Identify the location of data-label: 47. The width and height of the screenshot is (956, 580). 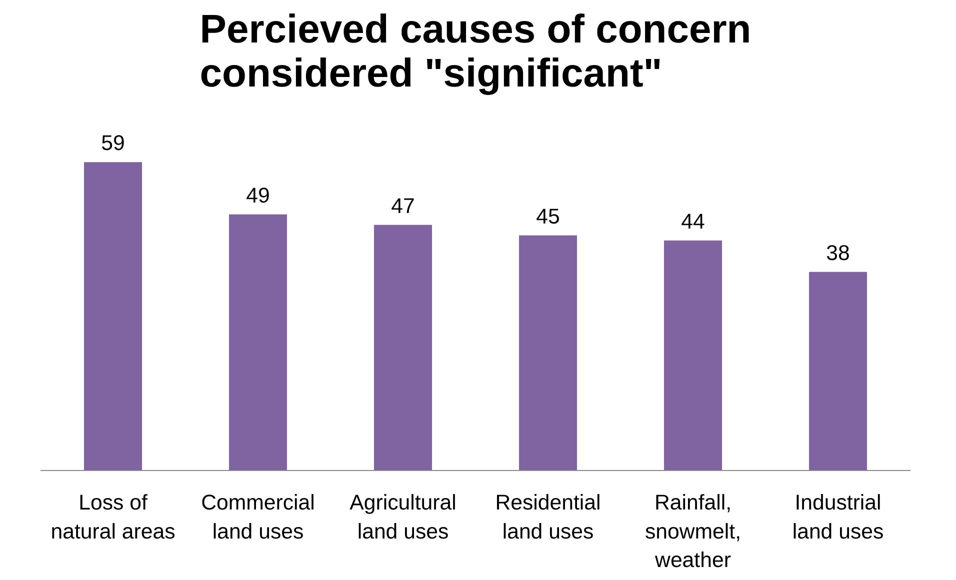
(403, 206).